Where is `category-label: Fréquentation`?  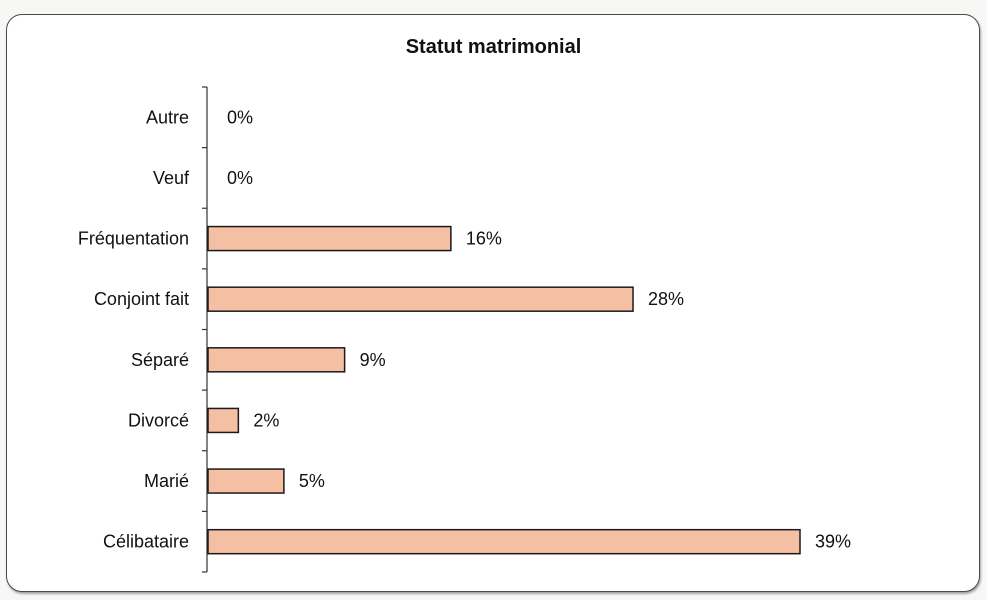 category-label: Fréquentation is located at coordinates (133, 239).